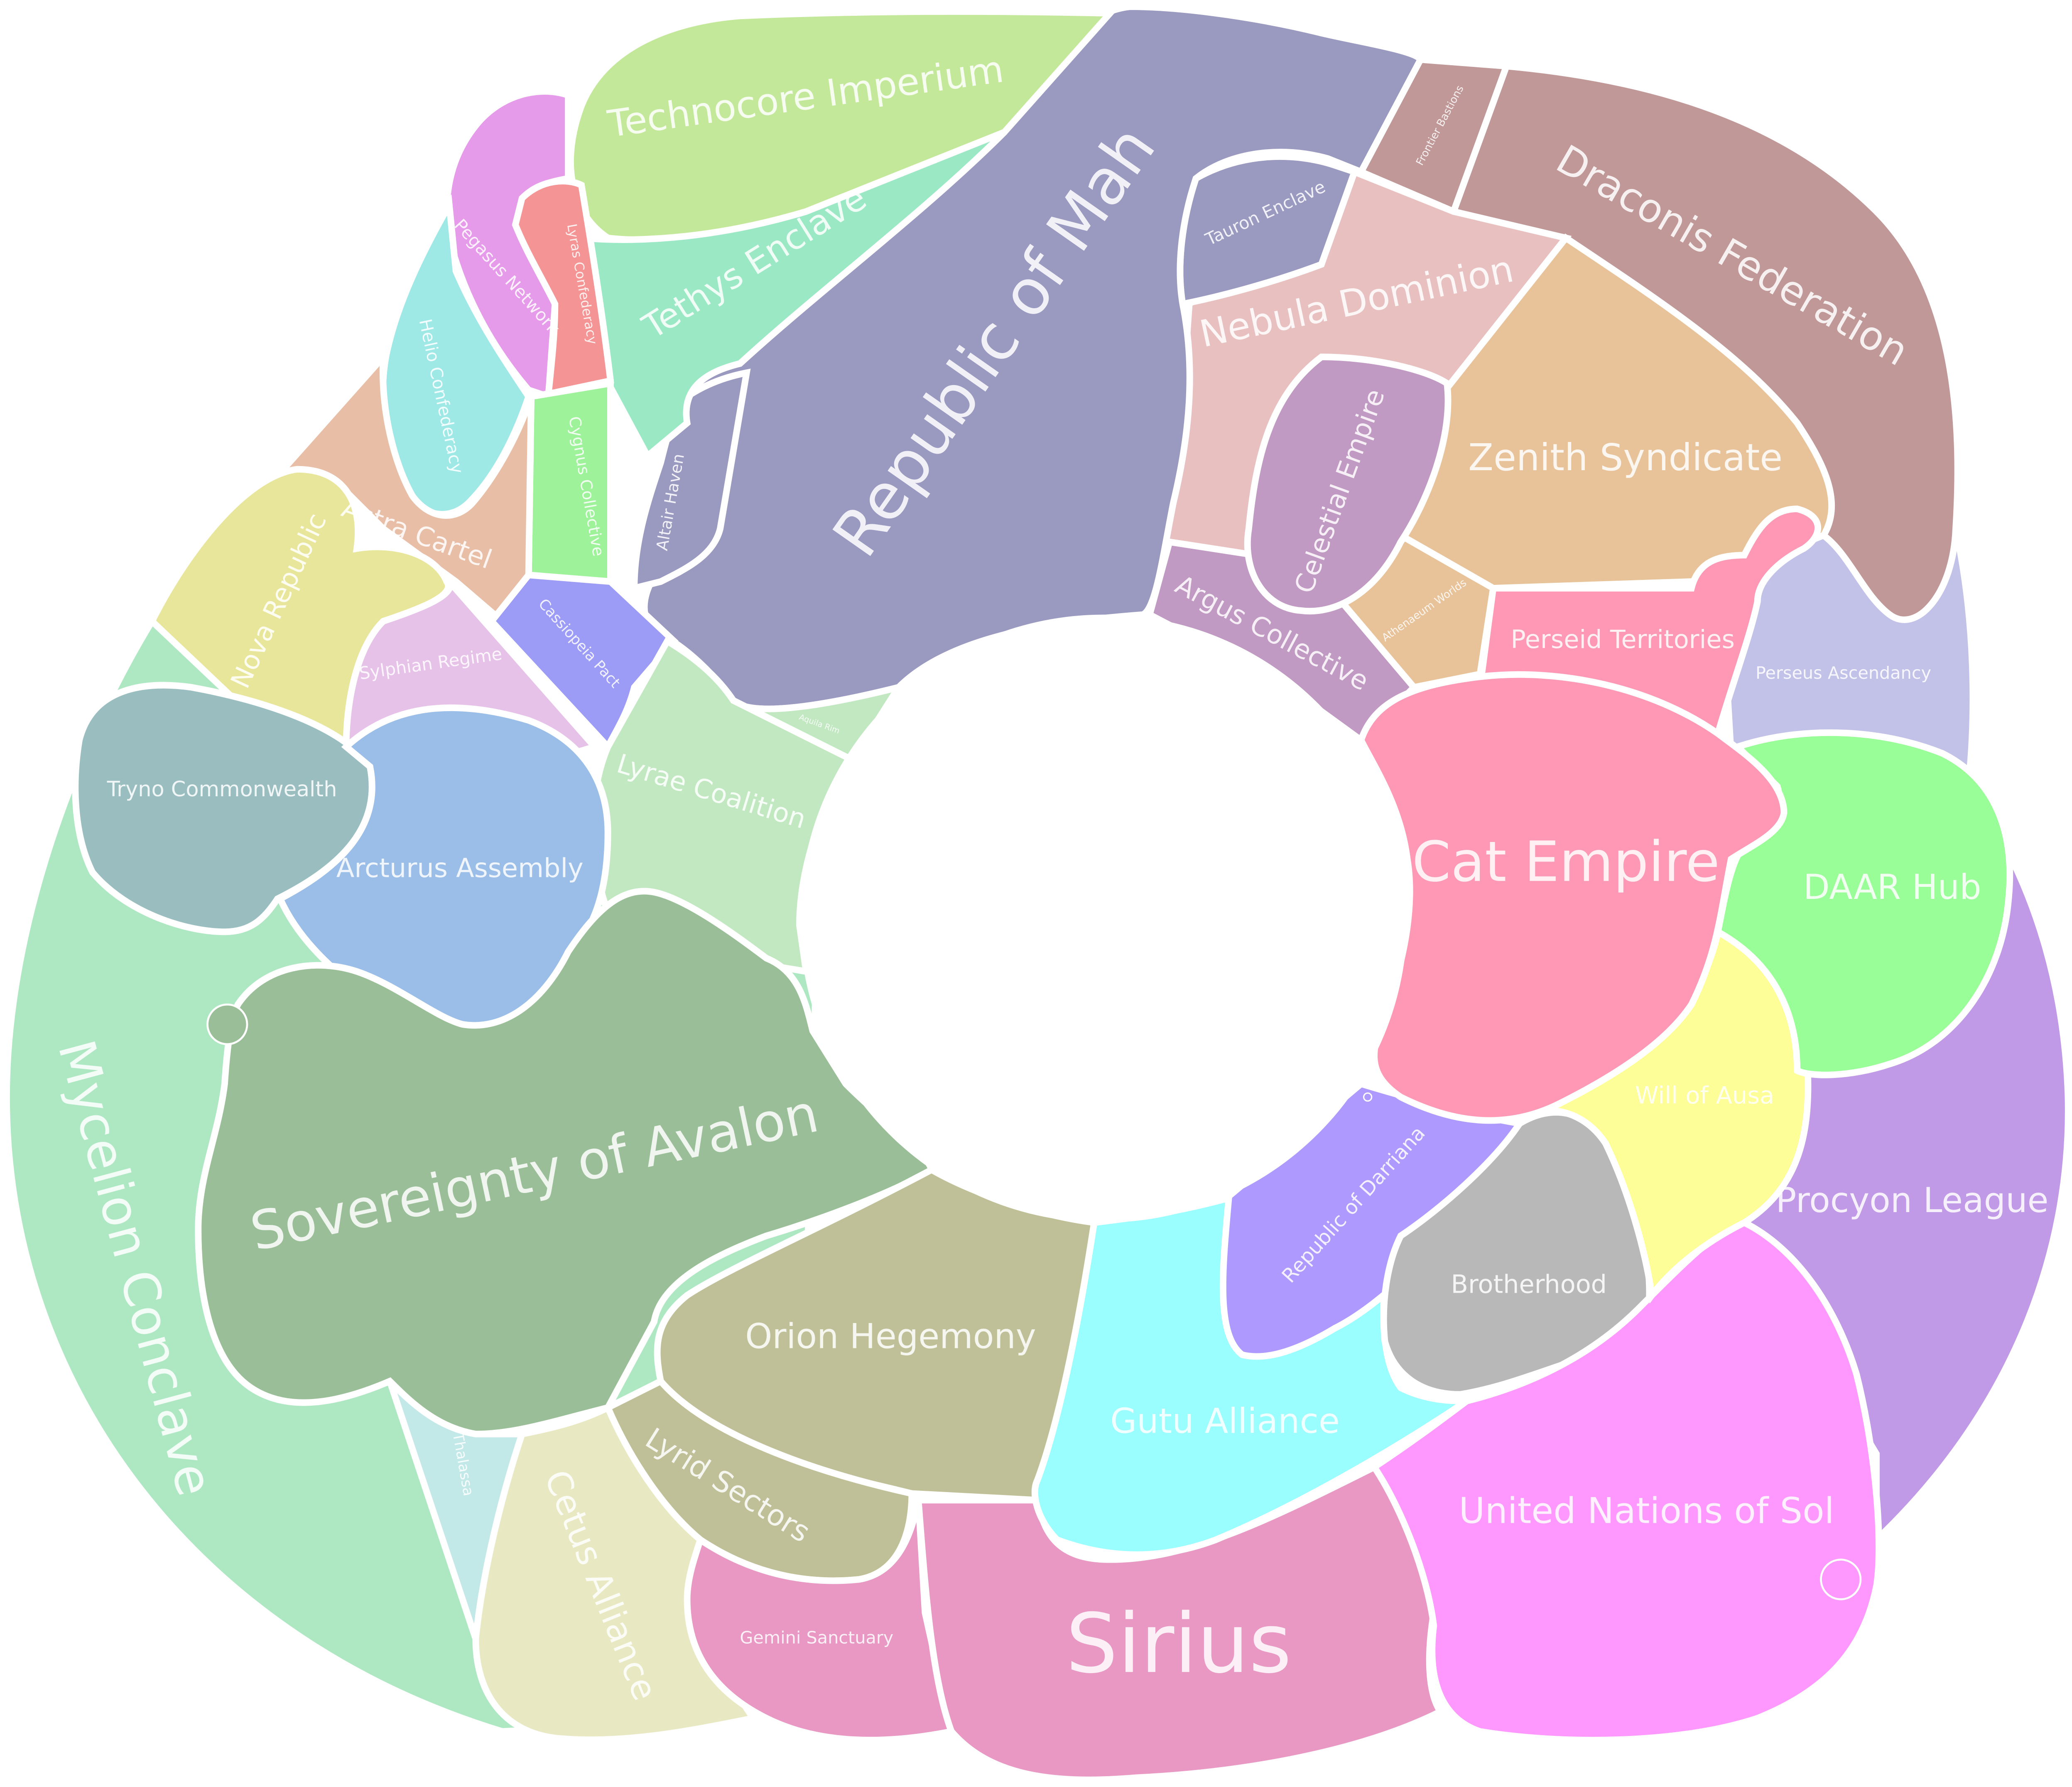  I want to click on region-gemini-sanctuary, so click(820, 1622).